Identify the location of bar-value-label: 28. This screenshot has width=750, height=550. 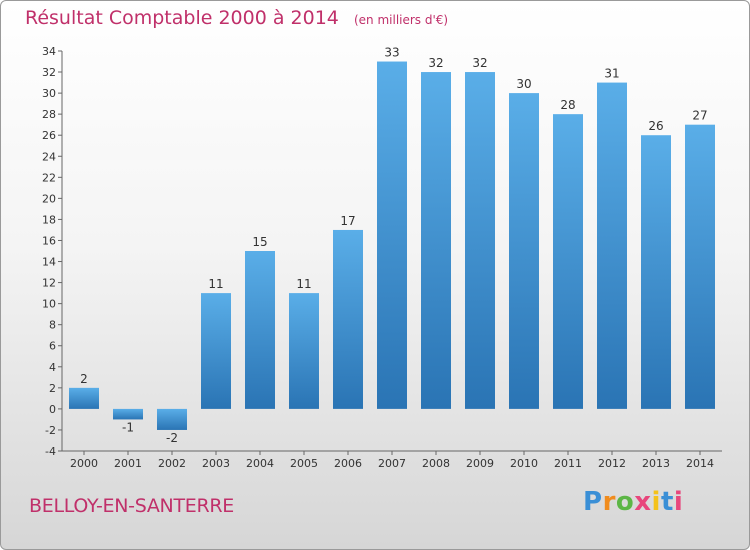
(567, 105).